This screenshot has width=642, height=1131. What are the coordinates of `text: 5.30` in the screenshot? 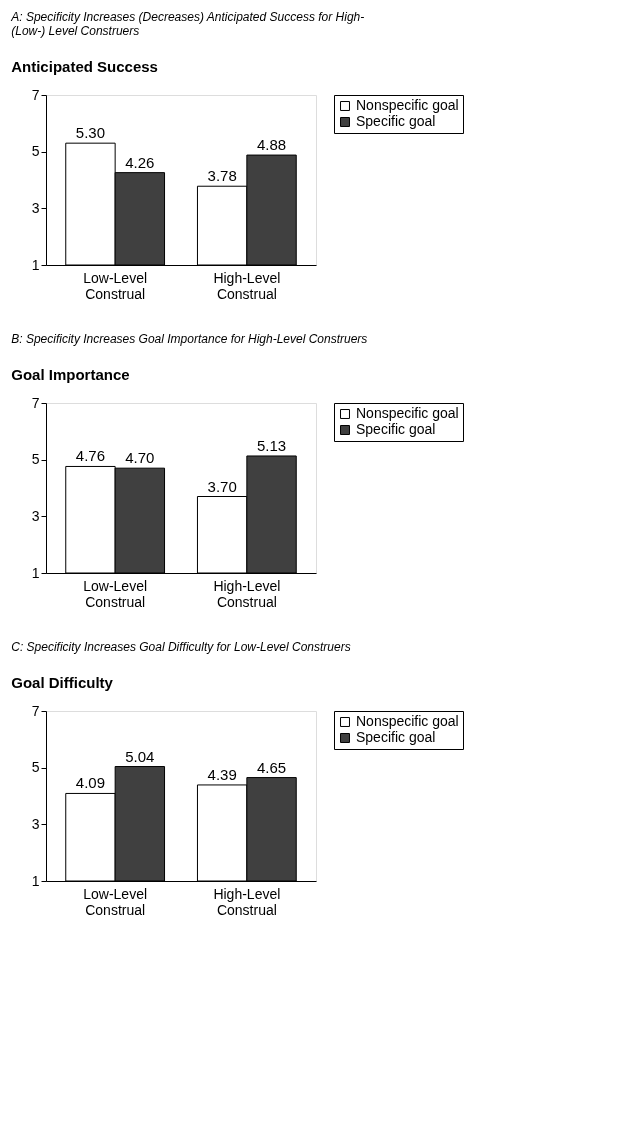 It's located at (90, 133).